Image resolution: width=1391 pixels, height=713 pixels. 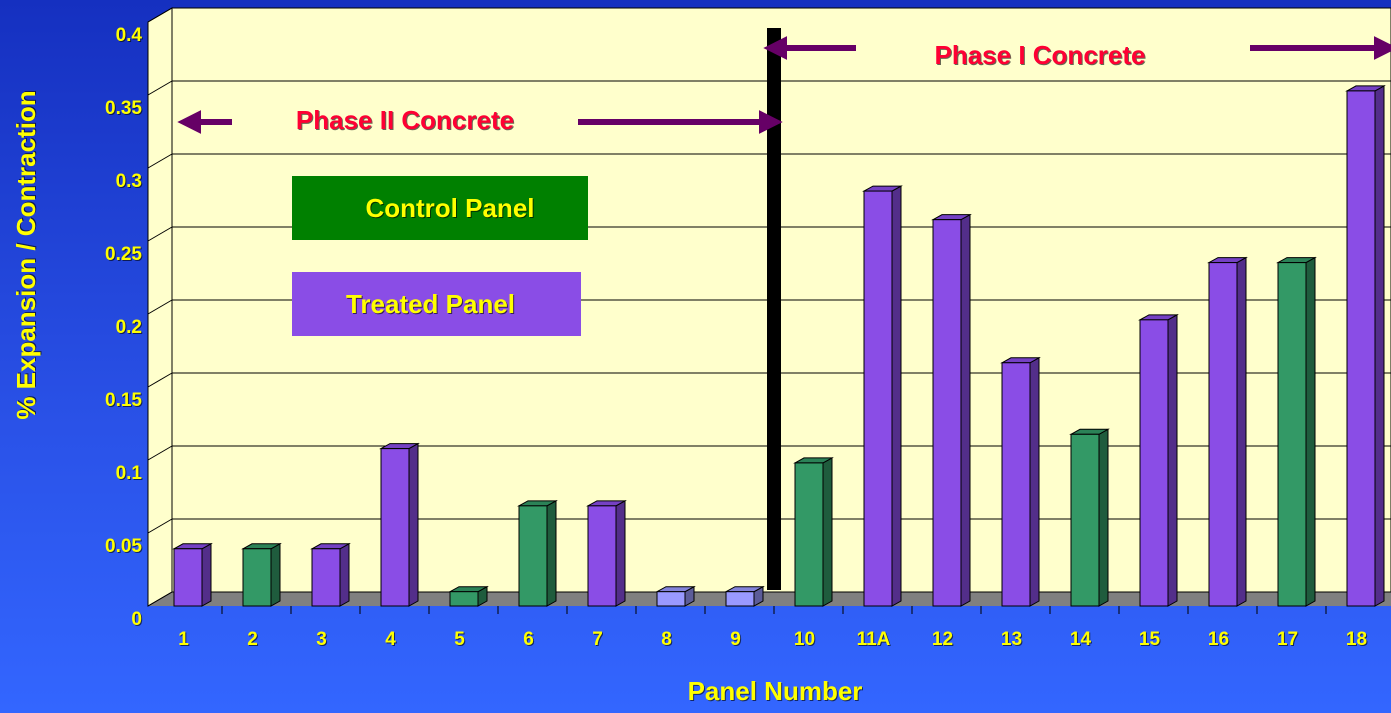 What do you see at coordinates (597, 639) in the screenshot?
I see `x-tick-label: 7` at bounding box center [597, 639].